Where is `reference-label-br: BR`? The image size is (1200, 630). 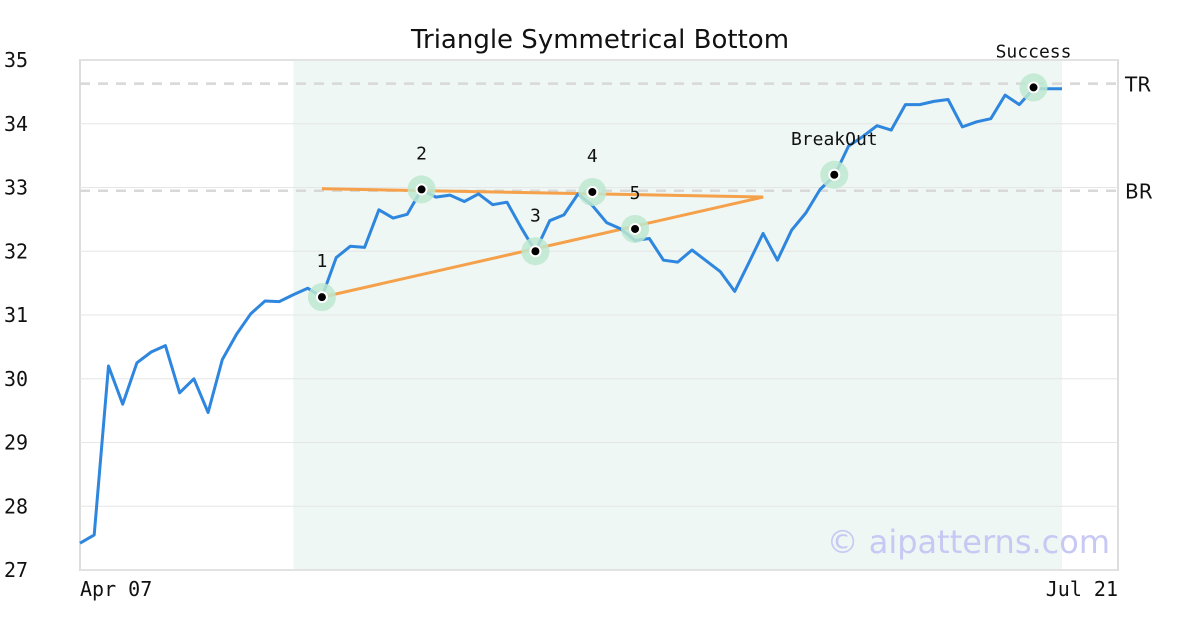 reference-label-br: BR is located at coordinates (1139, 192).